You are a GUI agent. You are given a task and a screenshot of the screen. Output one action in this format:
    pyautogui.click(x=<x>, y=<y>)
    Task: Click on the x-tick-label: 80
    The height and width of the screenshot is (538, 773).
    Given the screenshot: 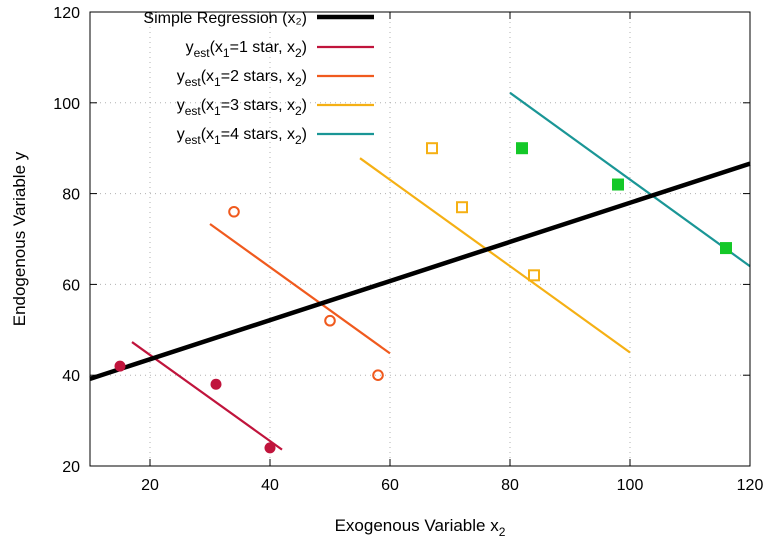 What is the action you would take?
    pyautogui.click(x=510, y=485)
    